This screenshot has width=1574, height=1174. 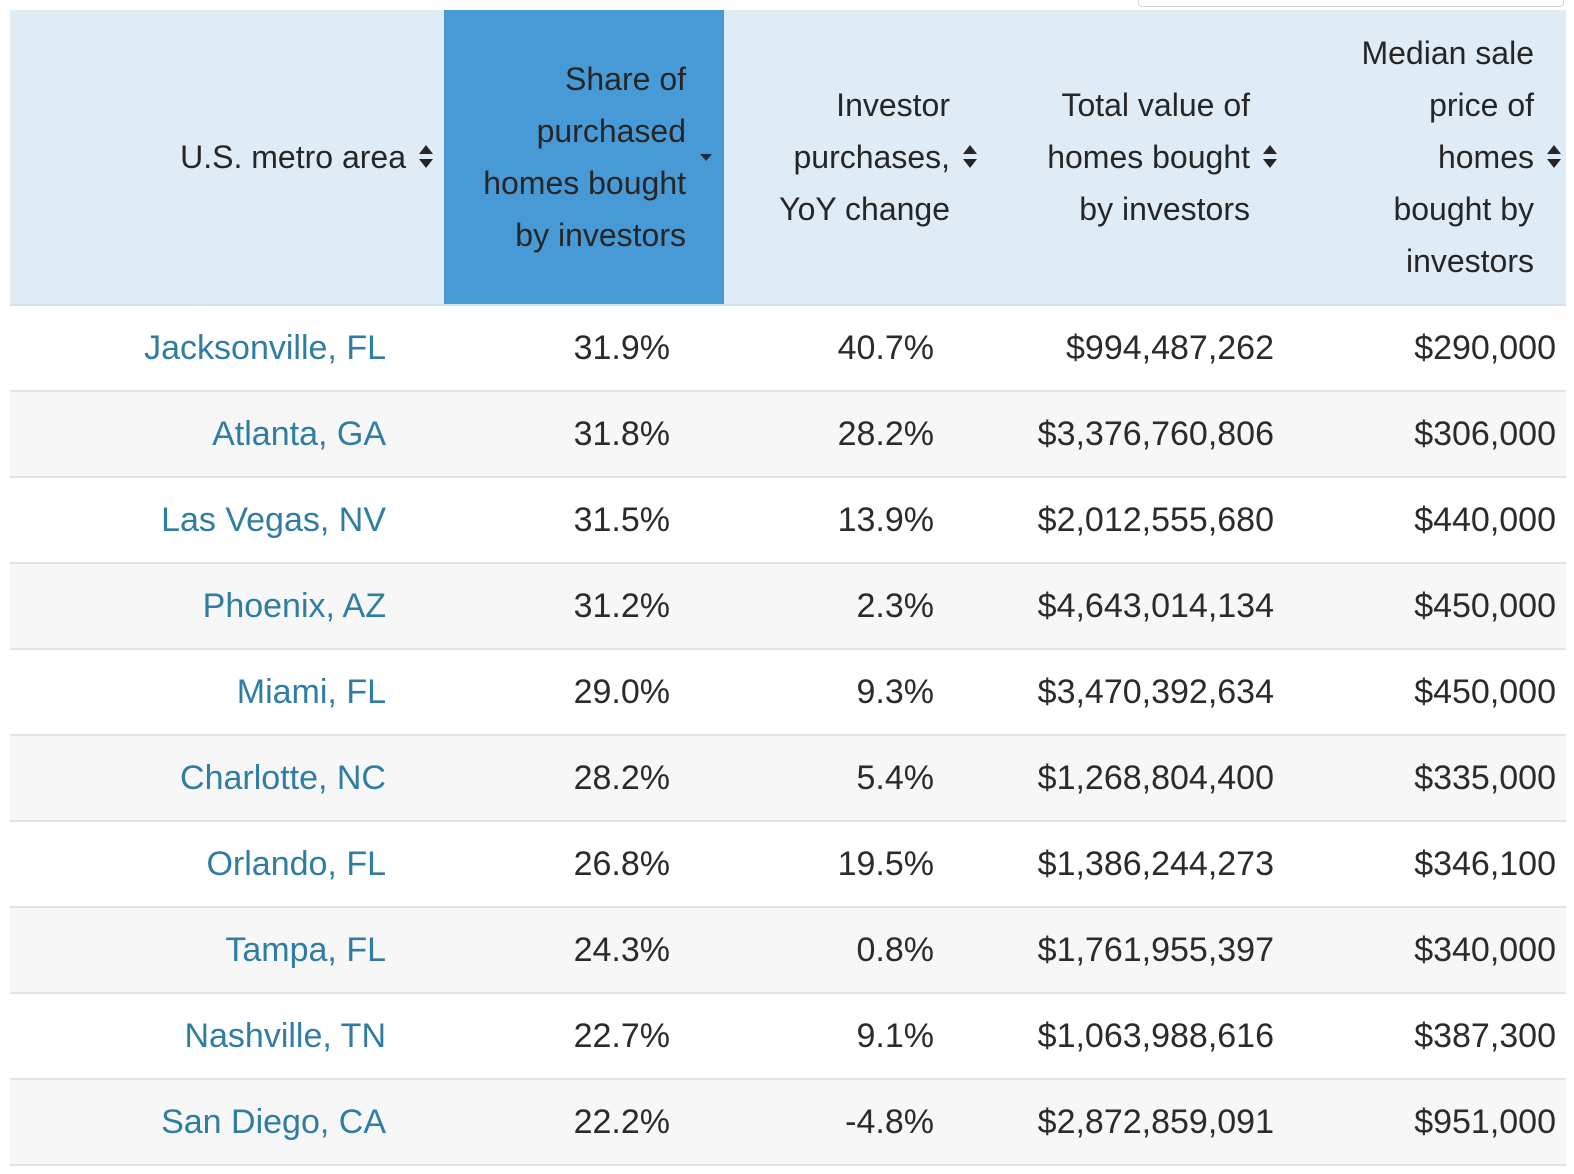 What do you see at coordinates (294, 605) in the screenshot?
I see `metro-link: Phoenix, AZ` at bounding box center [294, 605].